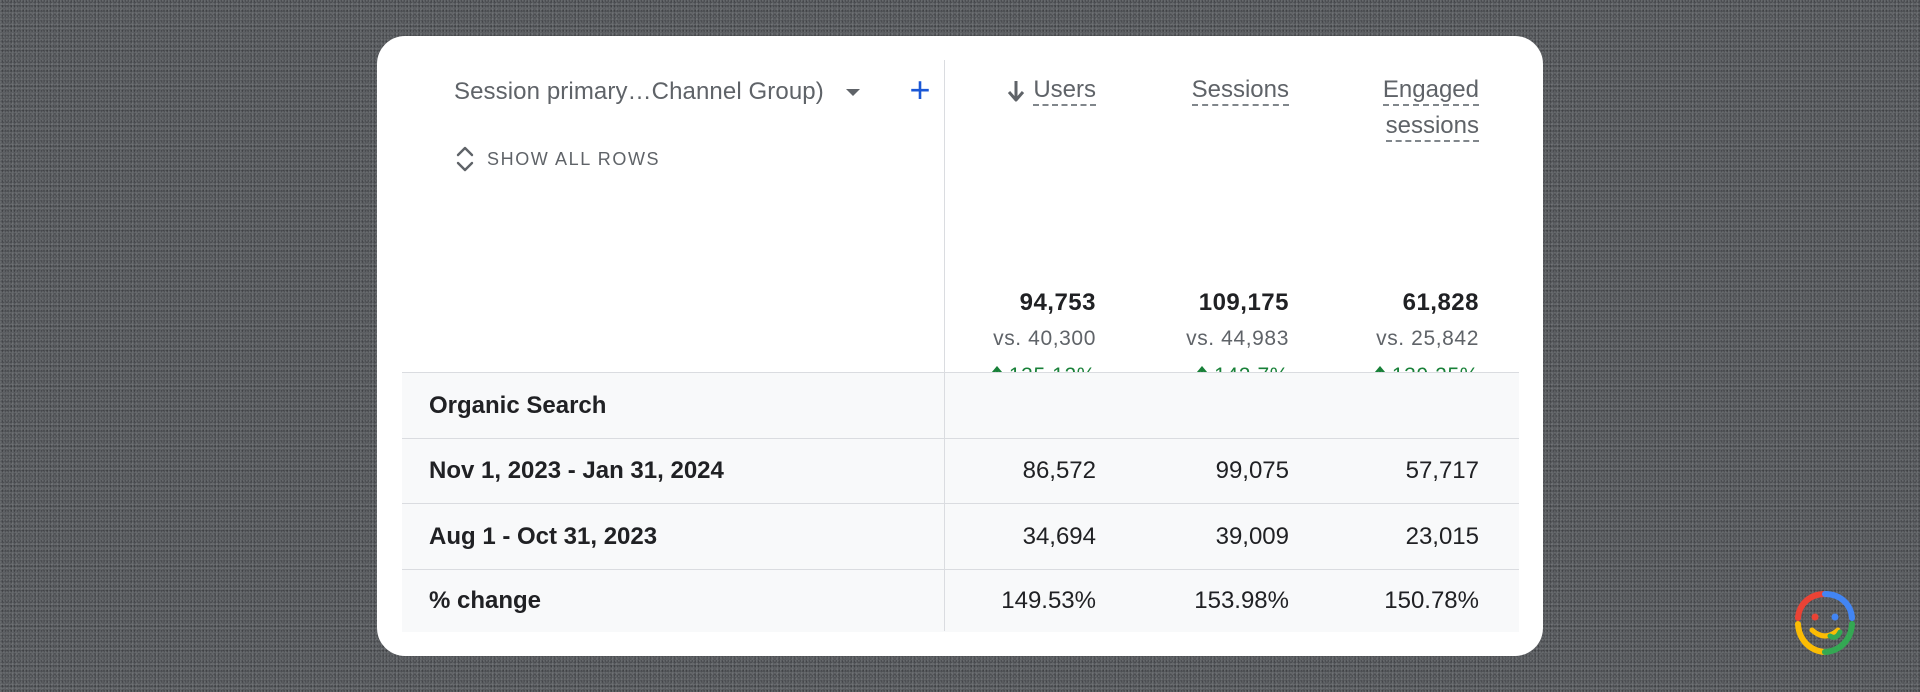 This screenshot has height=692, width=1920. What do you see at coordinates (465, 159) in the screenshot?
I see `unfold-icon` at bounding box center [465, 159].